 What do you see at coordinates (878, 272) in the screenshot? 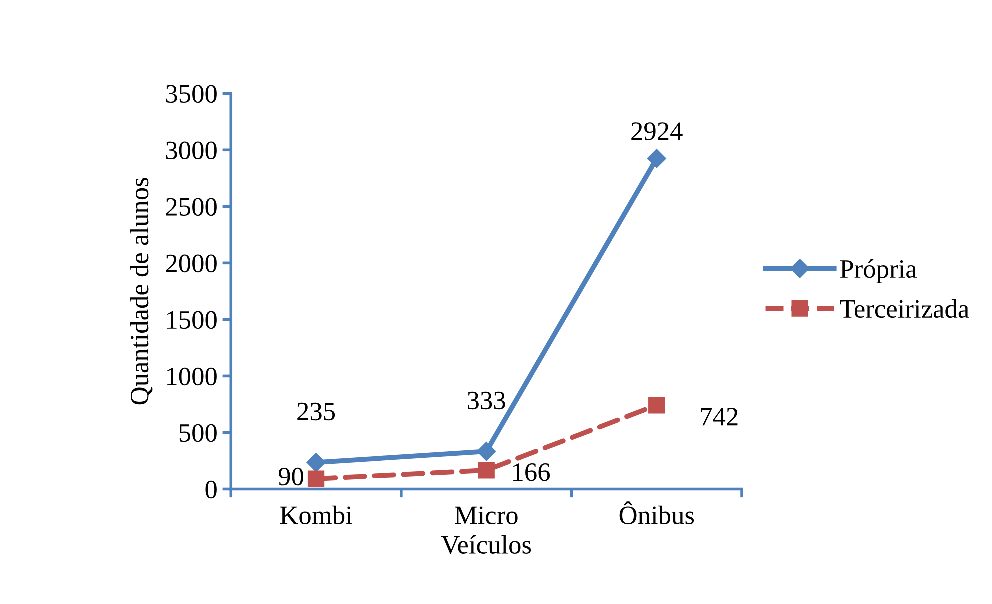
I see `legend-label: Própria` at bounding box center [878, 272].